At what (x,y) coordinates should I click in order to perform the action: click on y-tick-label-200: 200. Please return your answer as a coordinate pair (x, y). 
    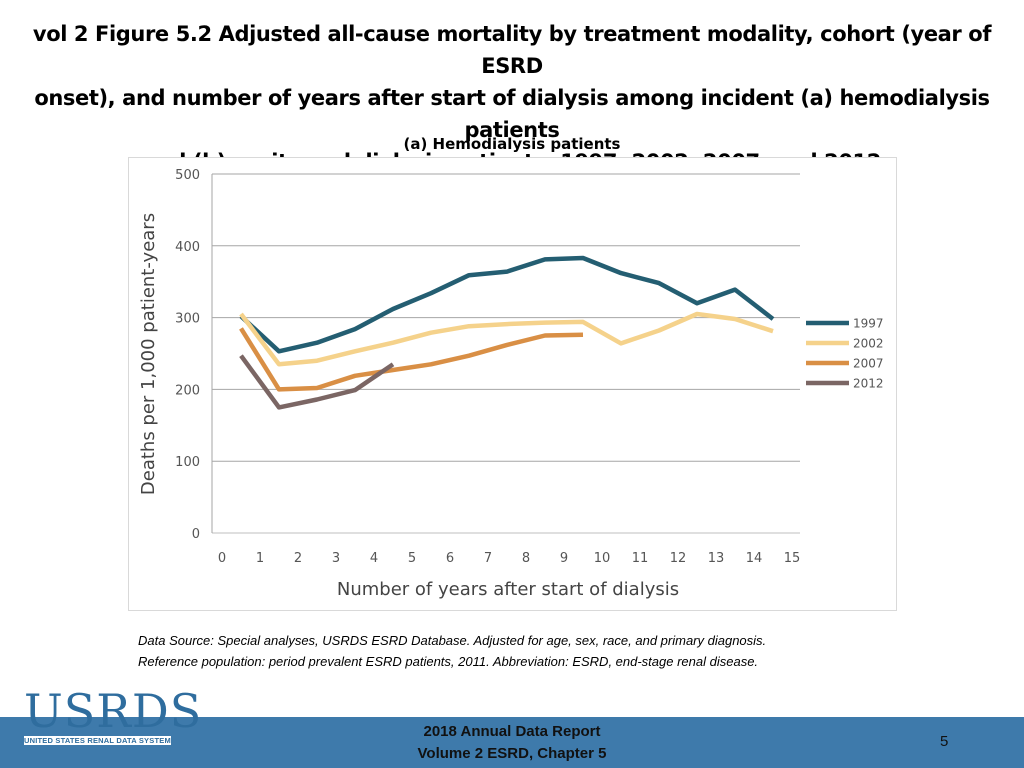
    Looking at the image, I should click on (187, 390).